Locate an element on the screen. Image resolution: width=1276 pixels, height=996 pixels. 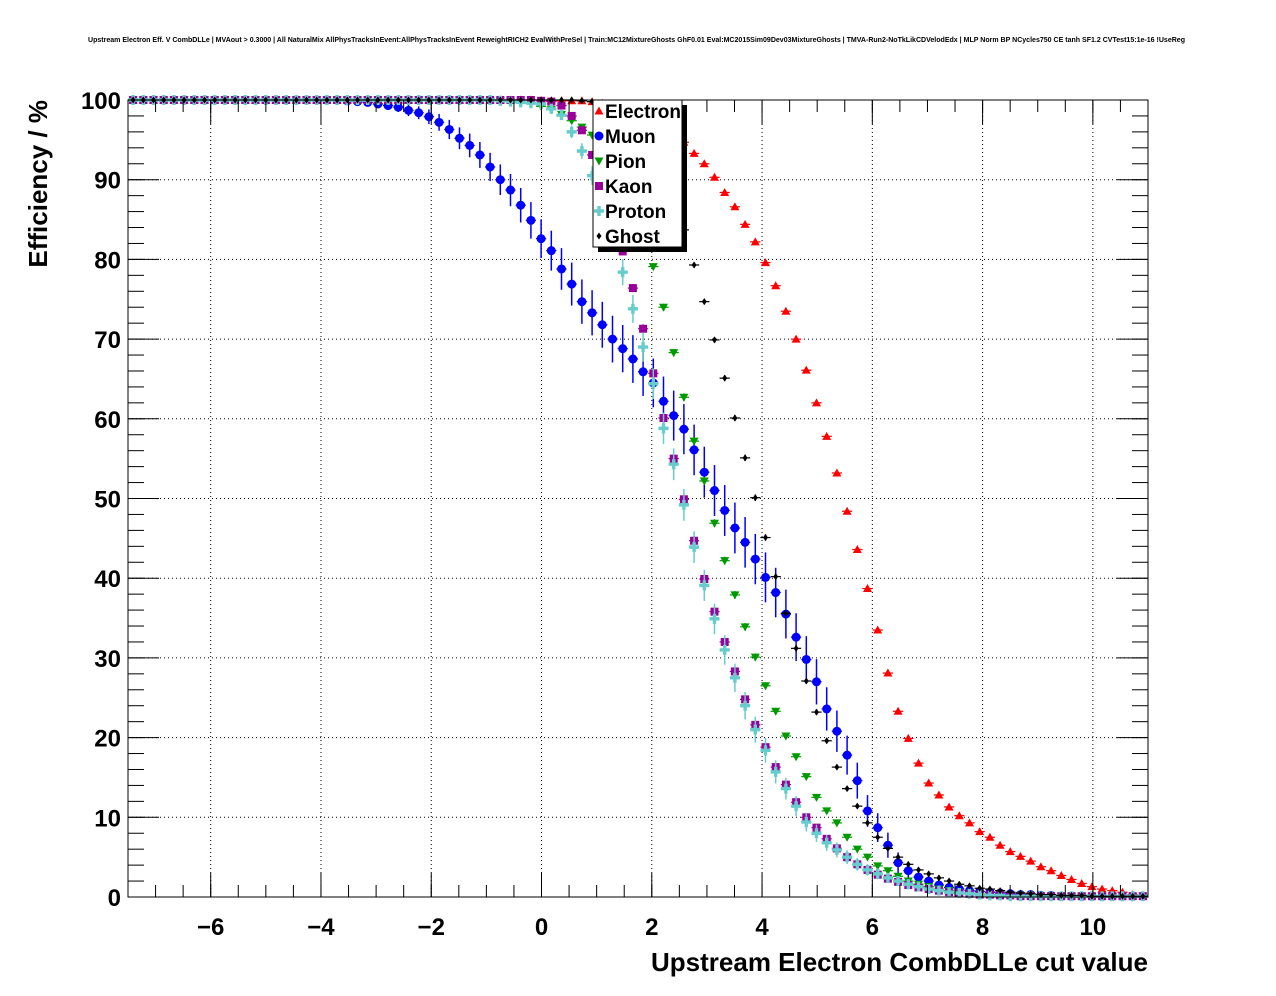
y-tick-label: 90 is located at coordinates (107, 181).